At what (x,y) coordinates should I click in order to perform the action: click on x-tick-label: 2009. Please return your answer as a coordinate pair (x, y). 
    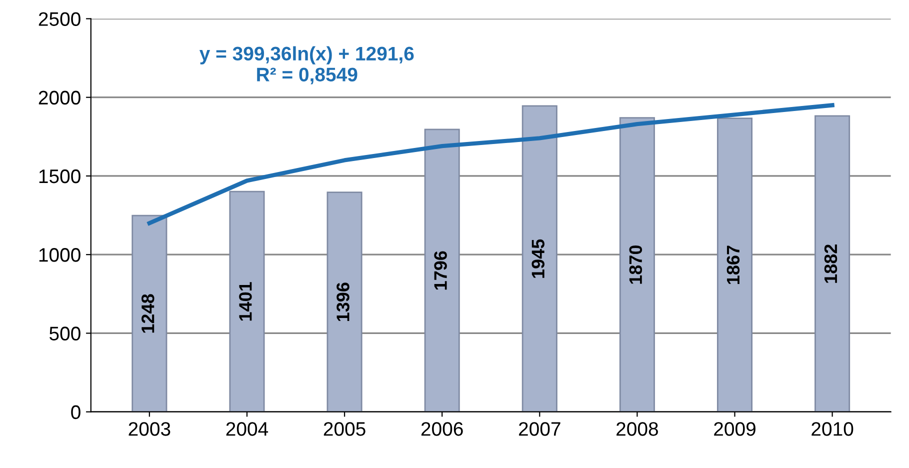
    Looking at the image, I should click on (735, 429).